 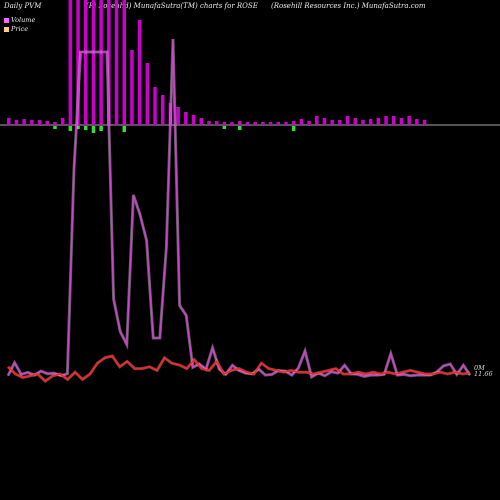 What do you see at coordinates (483, 374) in the screenshot?
I see `price-last-label: 11.66` at bounding box center [483, 374].